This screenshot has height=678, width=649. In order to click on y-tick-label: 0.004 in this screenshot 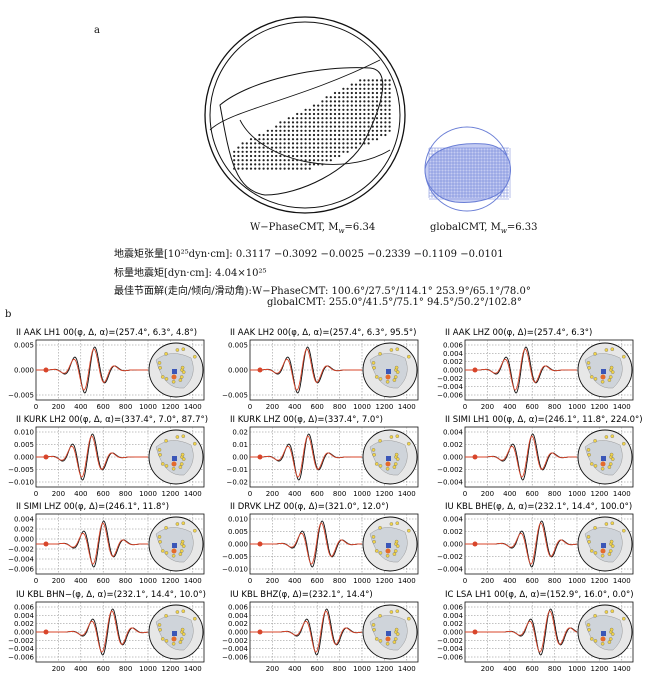, I will do `click(24, 616)`.